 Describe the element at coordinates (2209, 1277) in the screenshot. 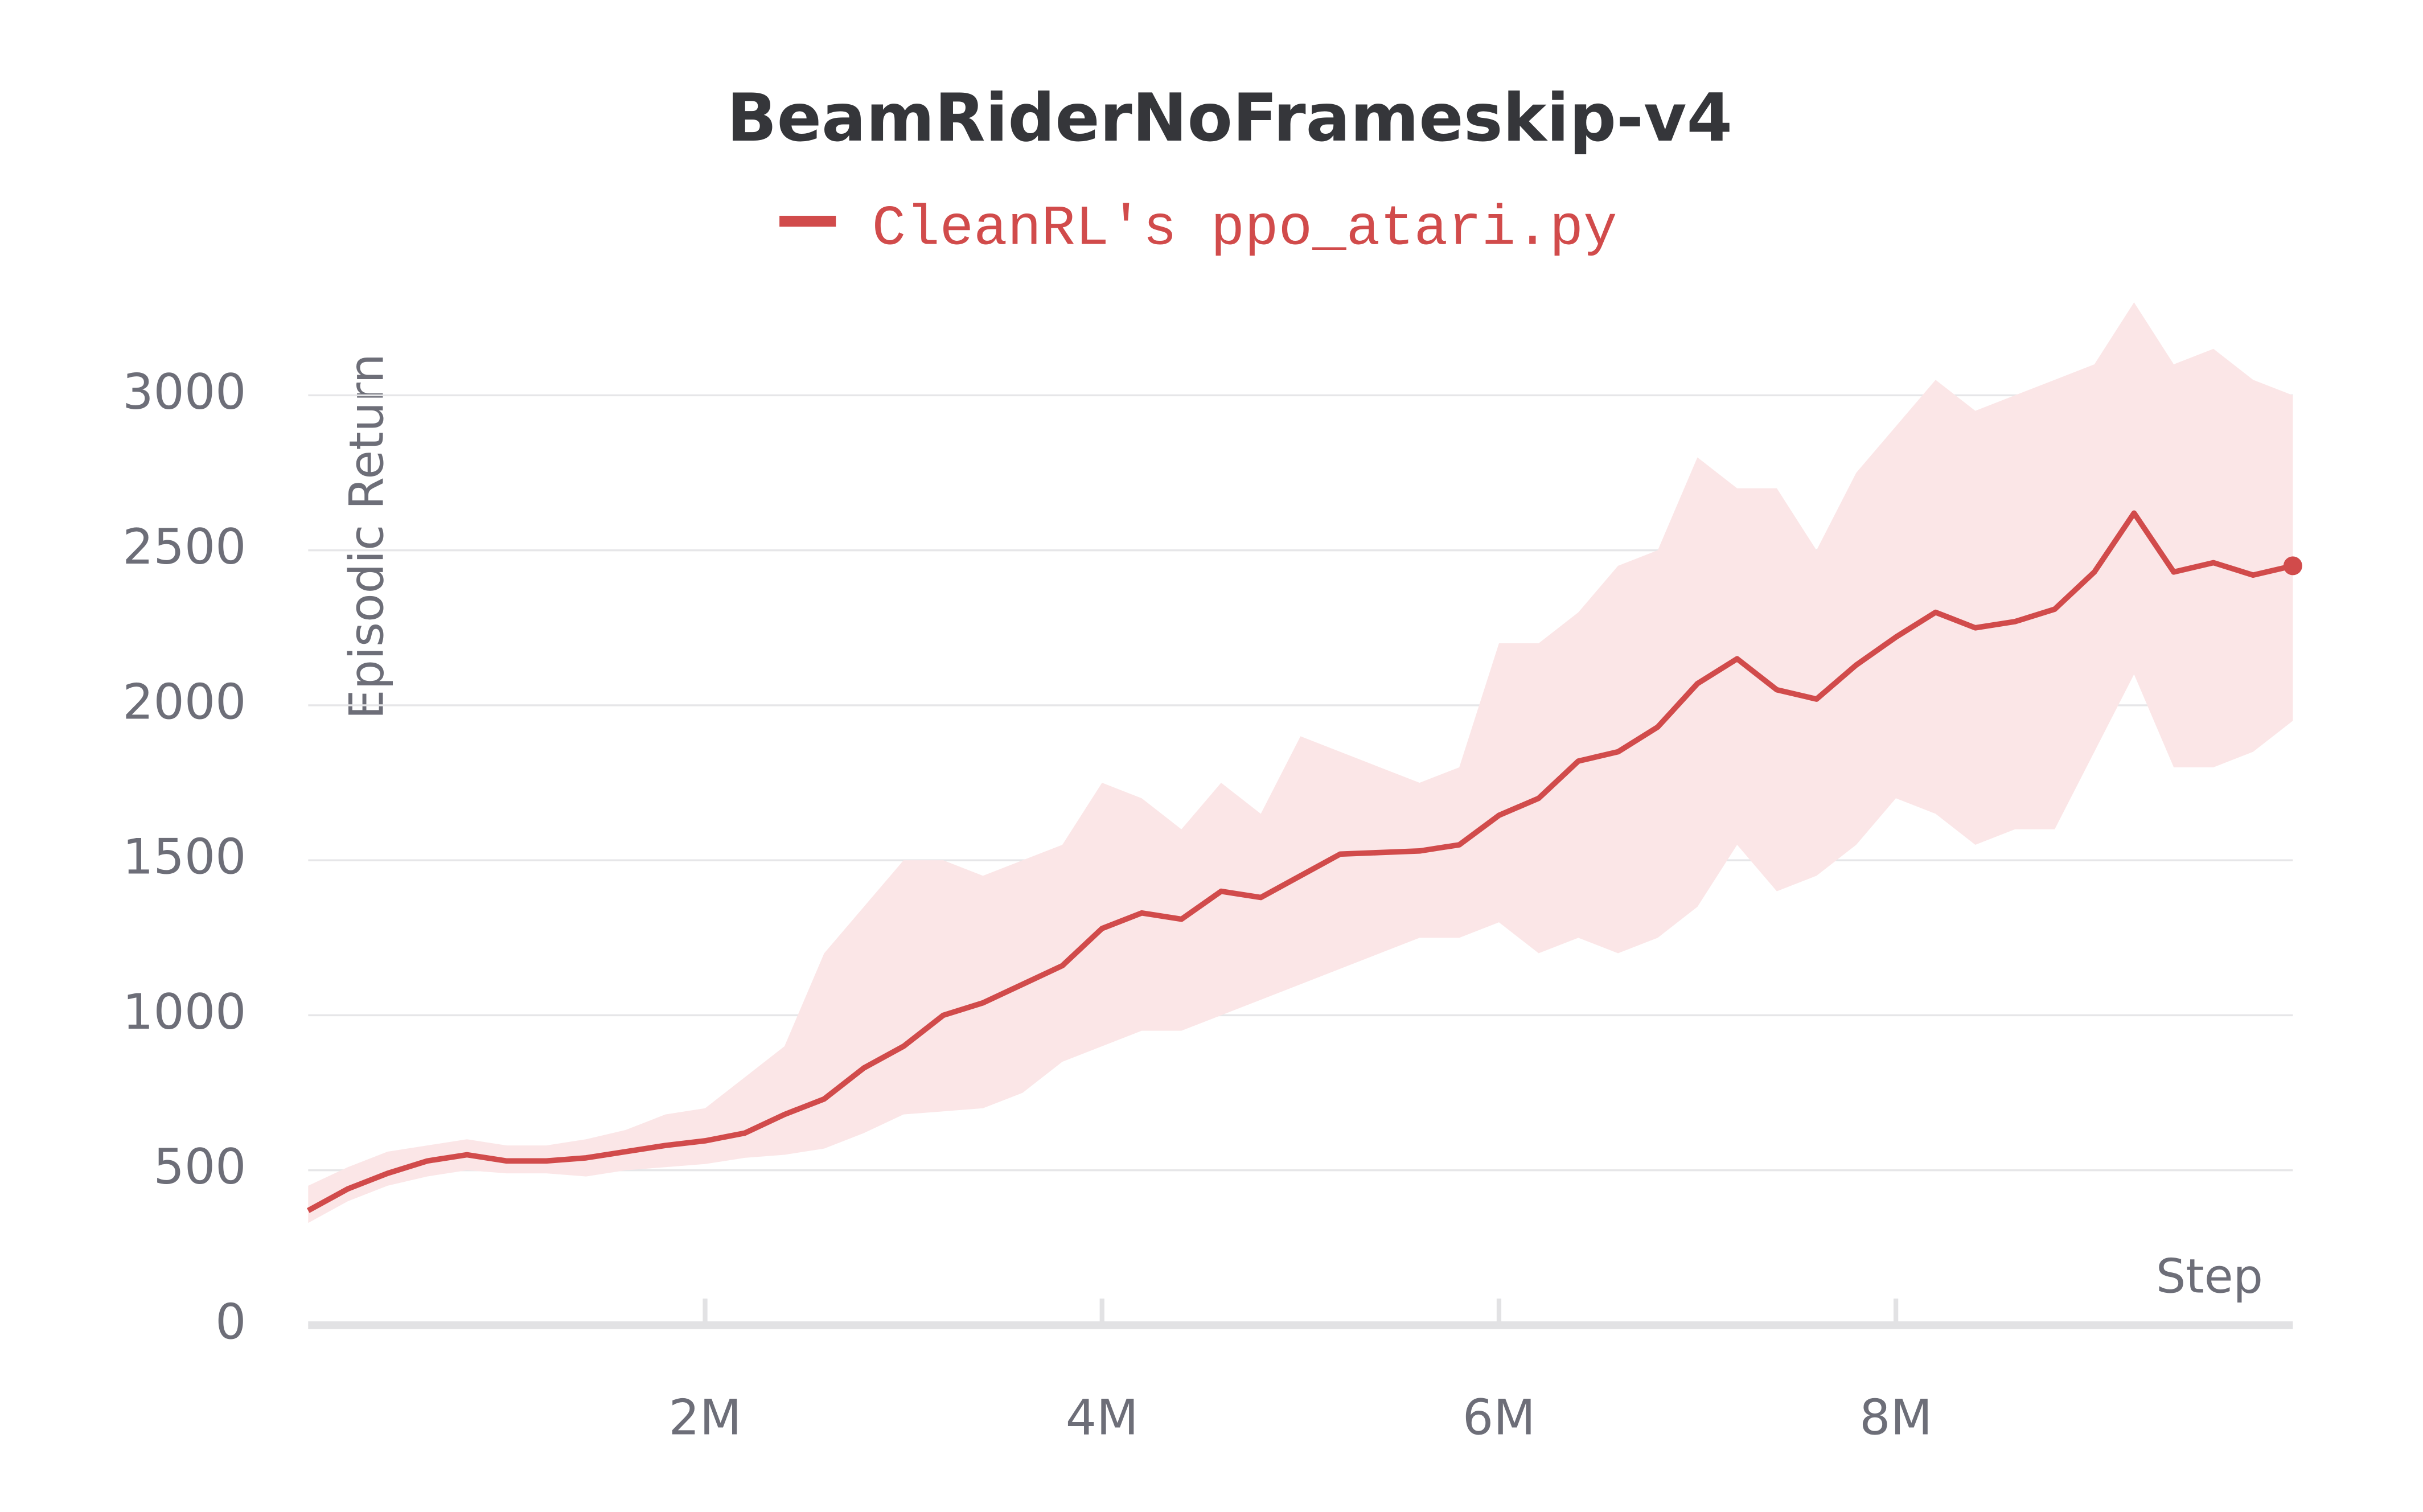

I see `x-axis-label: Step` at that location.